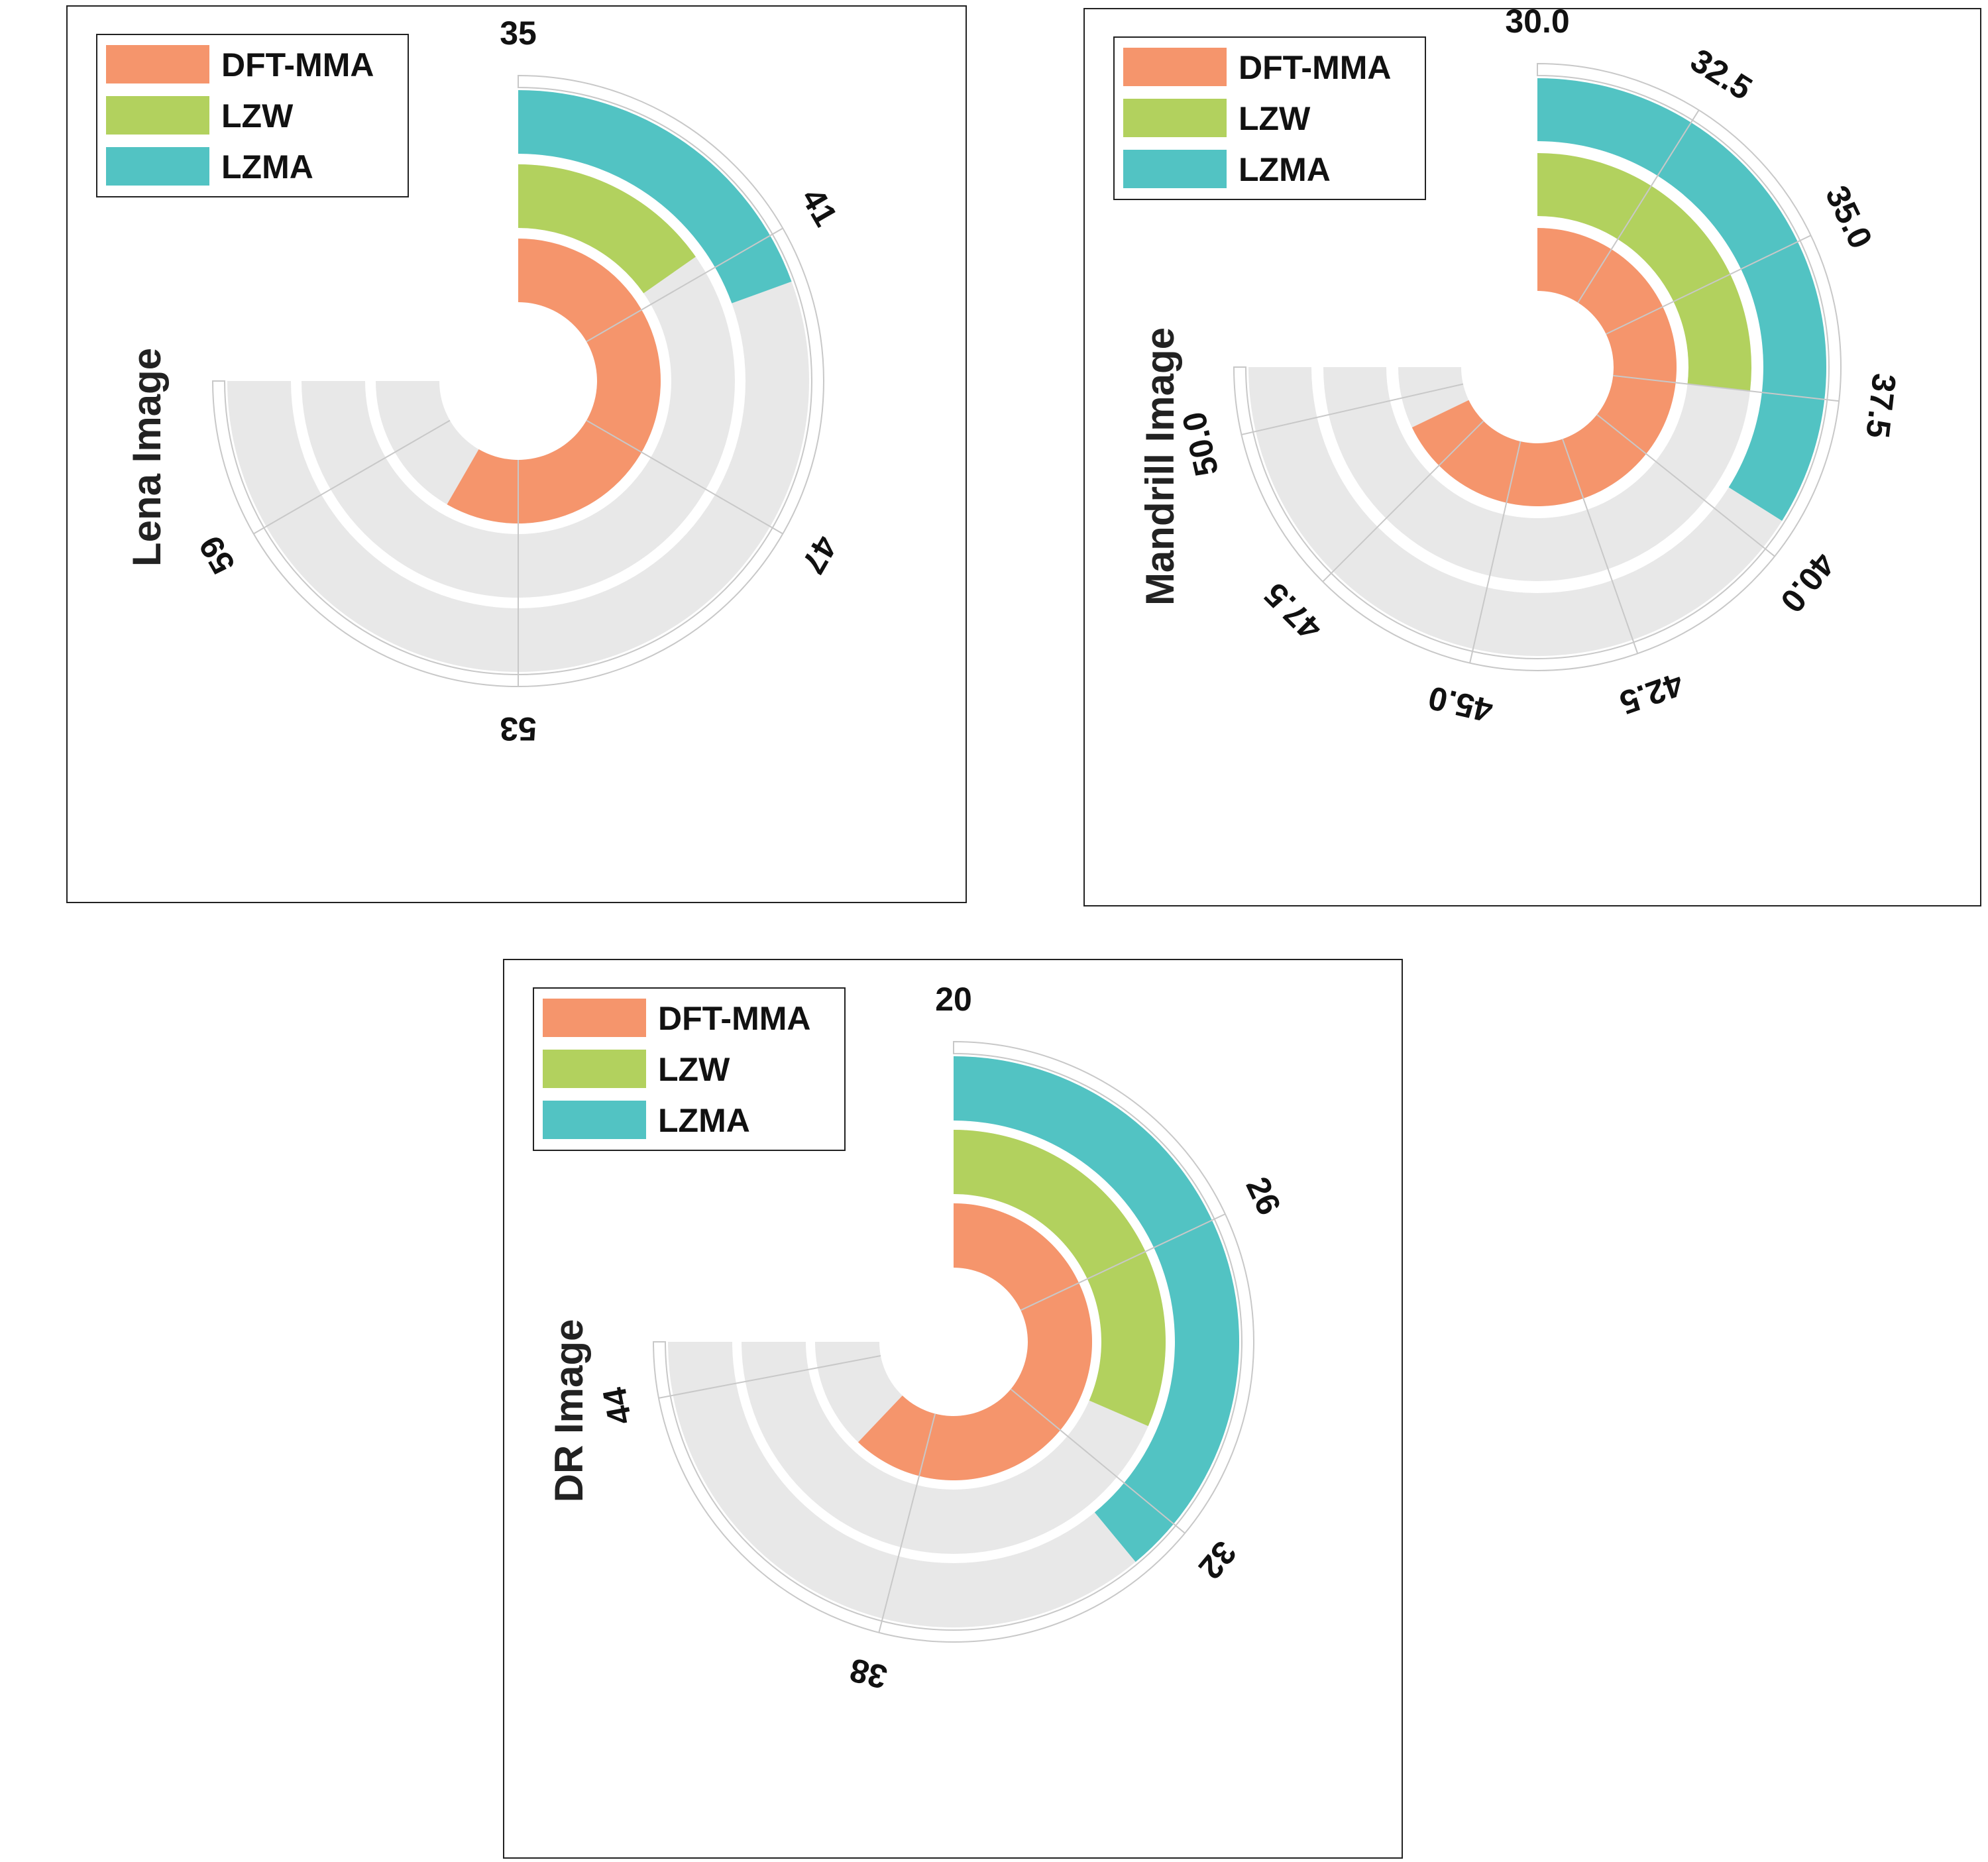 The image size is (1988, 1862). I want to click on dr-bar-lzw, so click(1060, 1278).